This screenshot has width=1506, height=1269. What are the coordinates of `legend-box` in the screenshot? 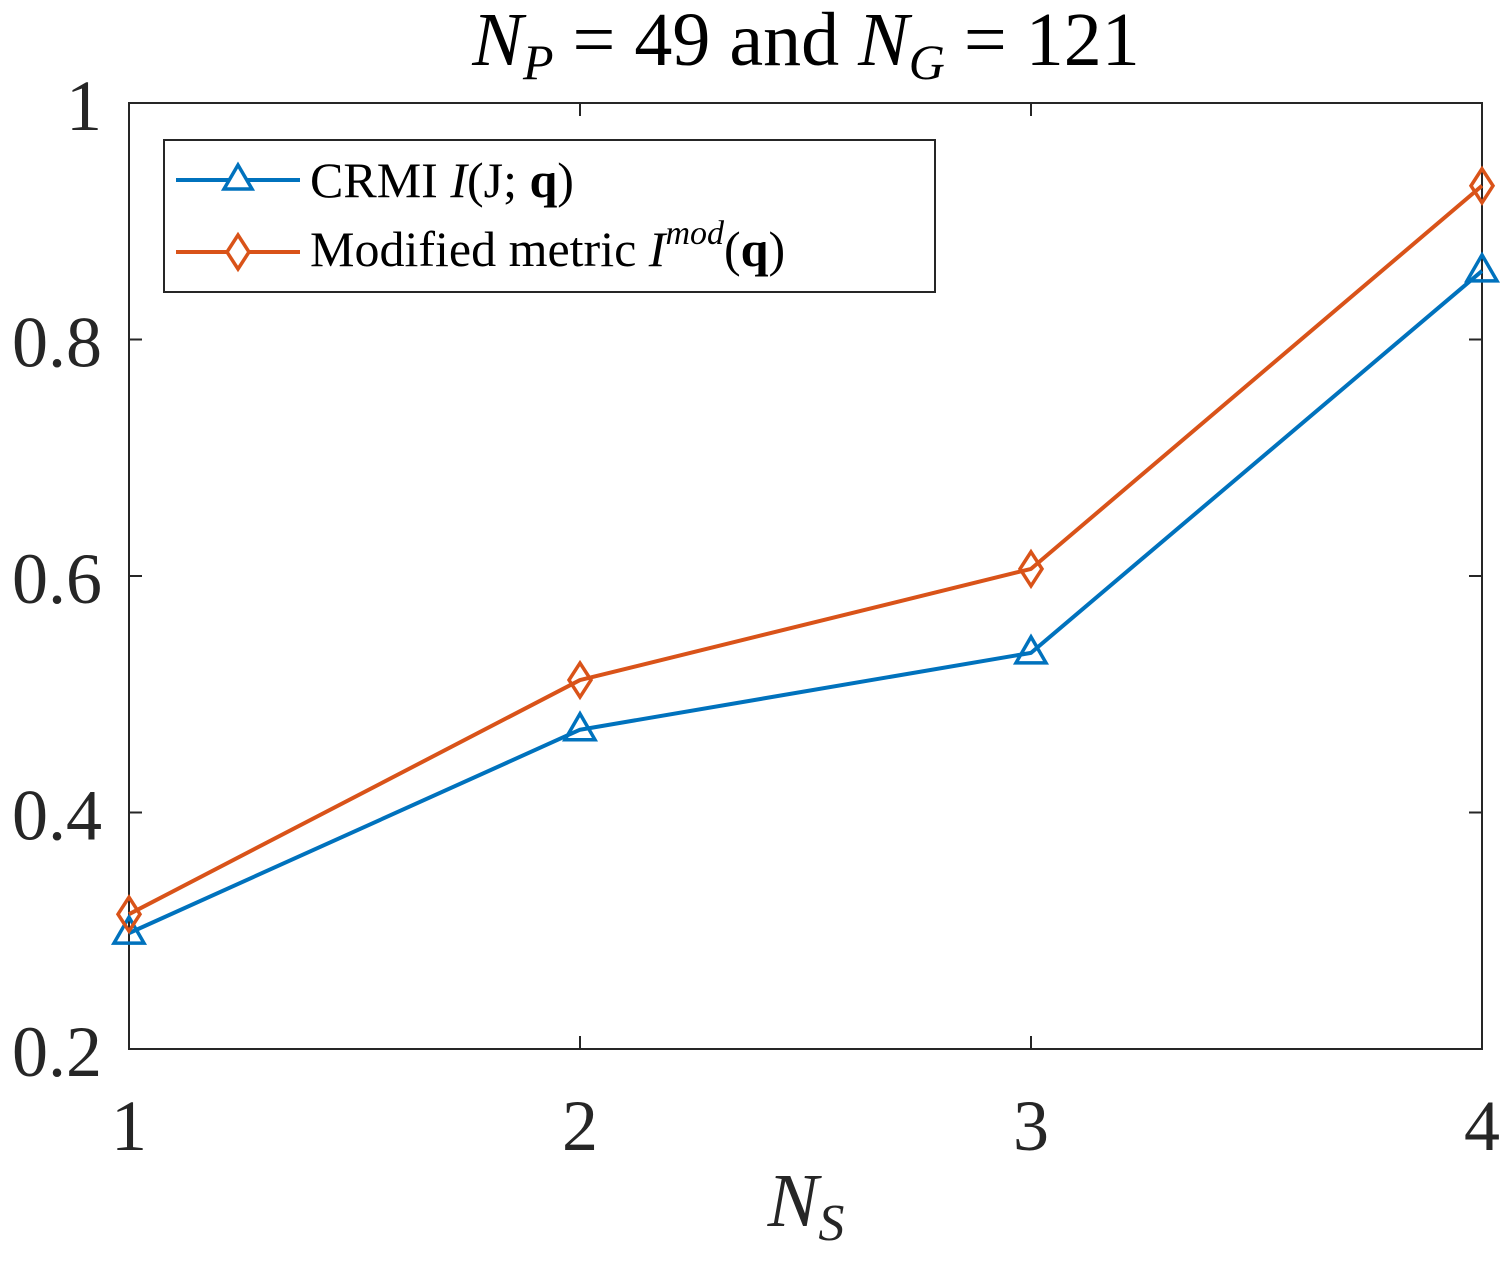 It's located at (549, 216).